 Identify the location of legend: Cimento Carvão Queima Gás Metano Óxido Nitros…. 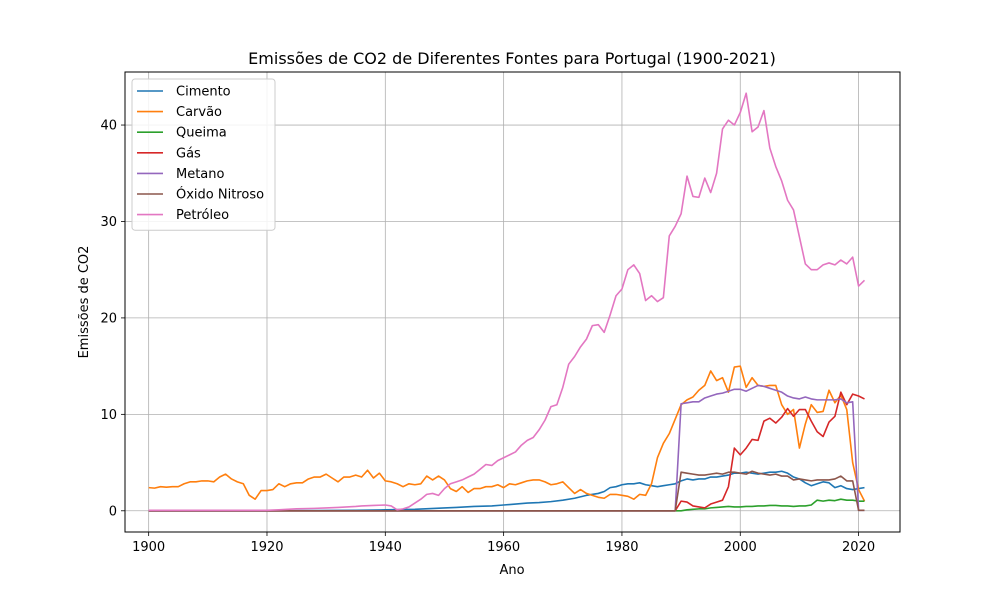
(203, 154).